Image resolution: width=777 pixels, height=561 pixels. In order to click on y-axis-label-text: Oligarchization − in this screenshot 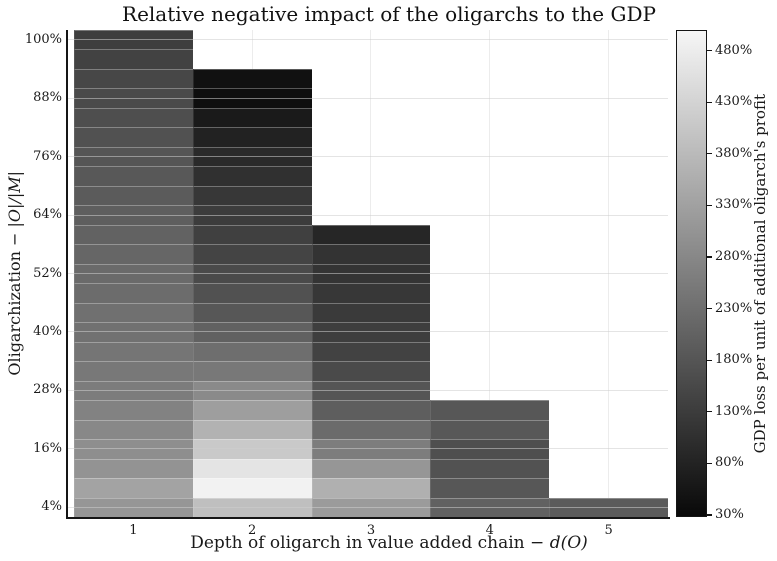, I will do `click(14, 301)`.